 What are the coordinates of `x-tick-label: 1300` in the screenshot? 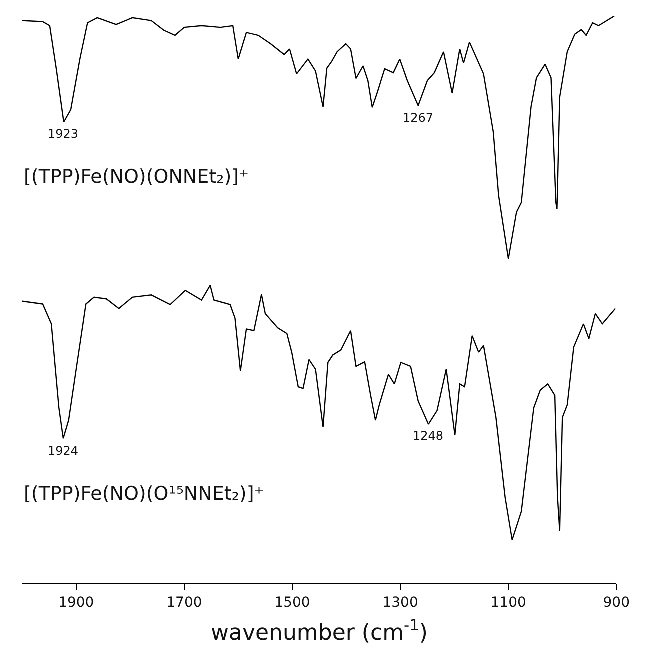 It's located at (400, 602).